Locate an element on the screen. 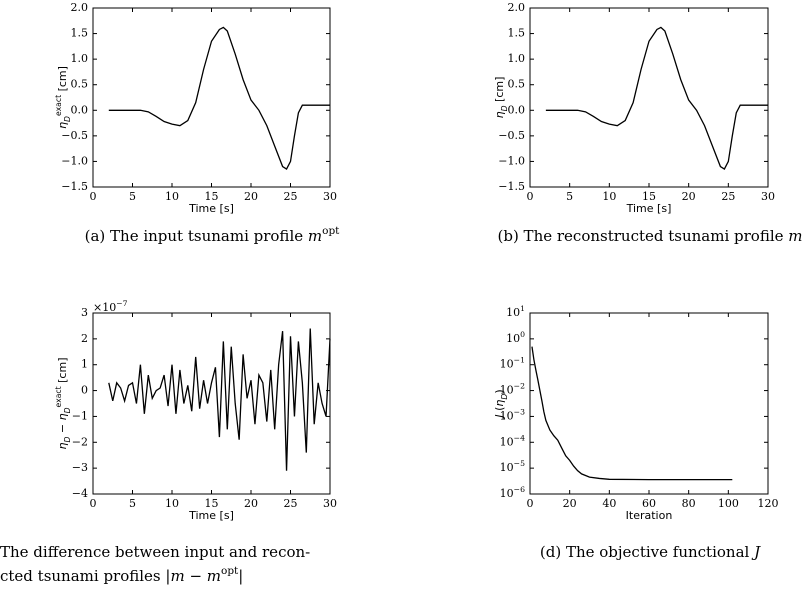  y-tick-label: −4 is located at coordinates (80, 493).